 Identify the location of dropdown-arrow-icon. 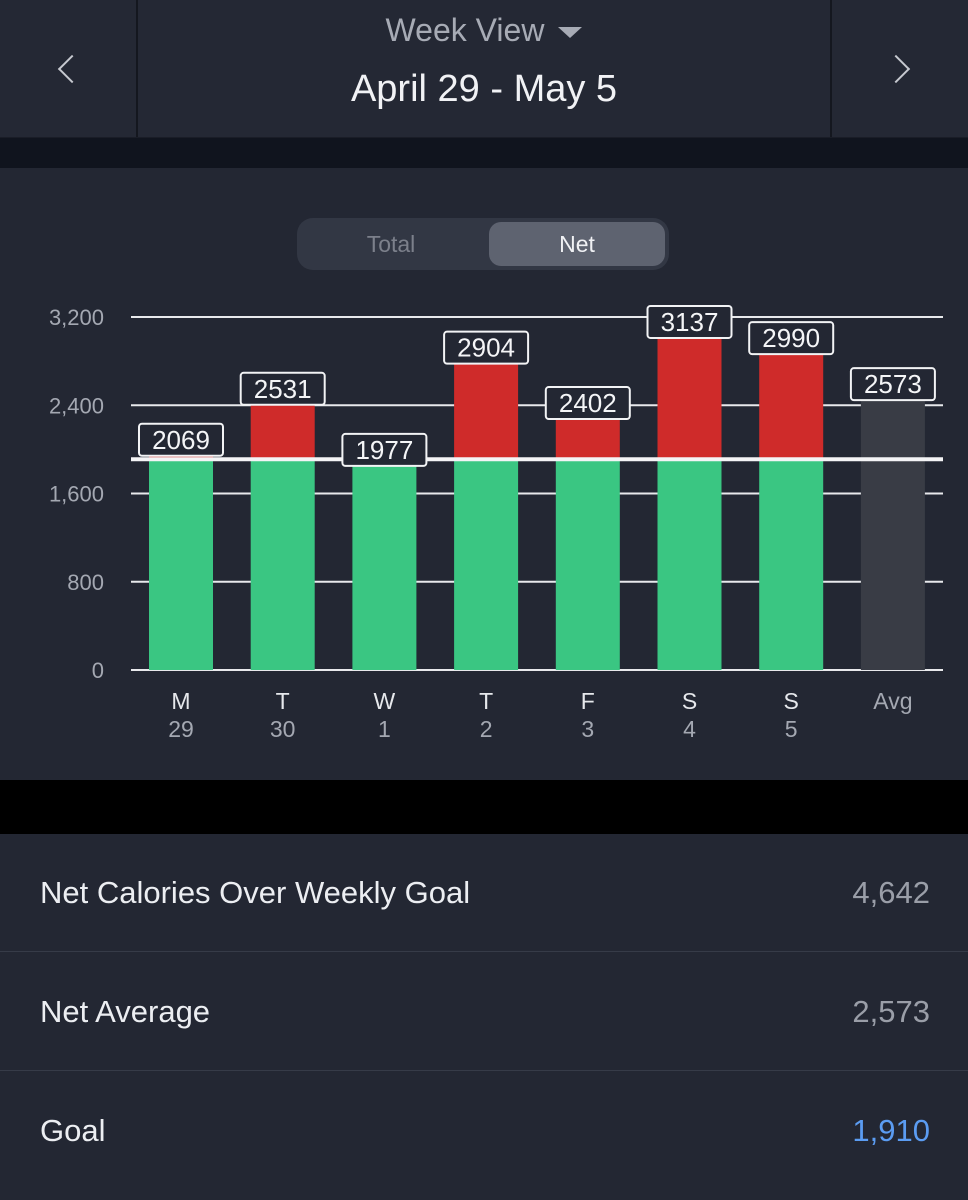
(570, 32).